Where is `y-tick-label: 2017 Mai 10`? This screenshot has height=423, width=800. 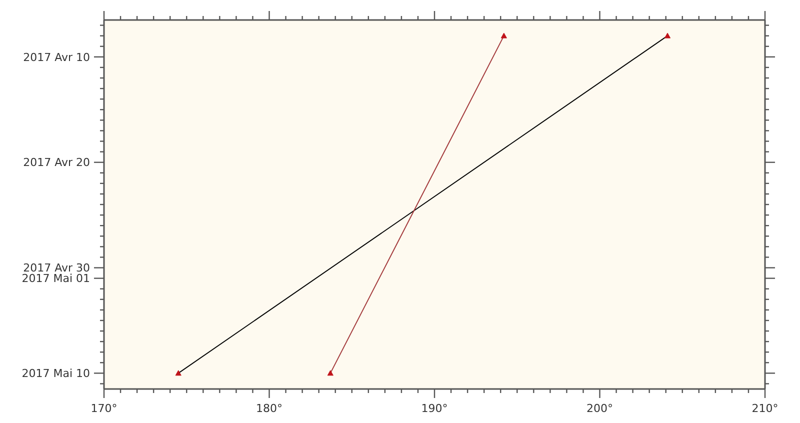 y-tick-label: 2017 Mai 10 is located at coordinates (56, 373).